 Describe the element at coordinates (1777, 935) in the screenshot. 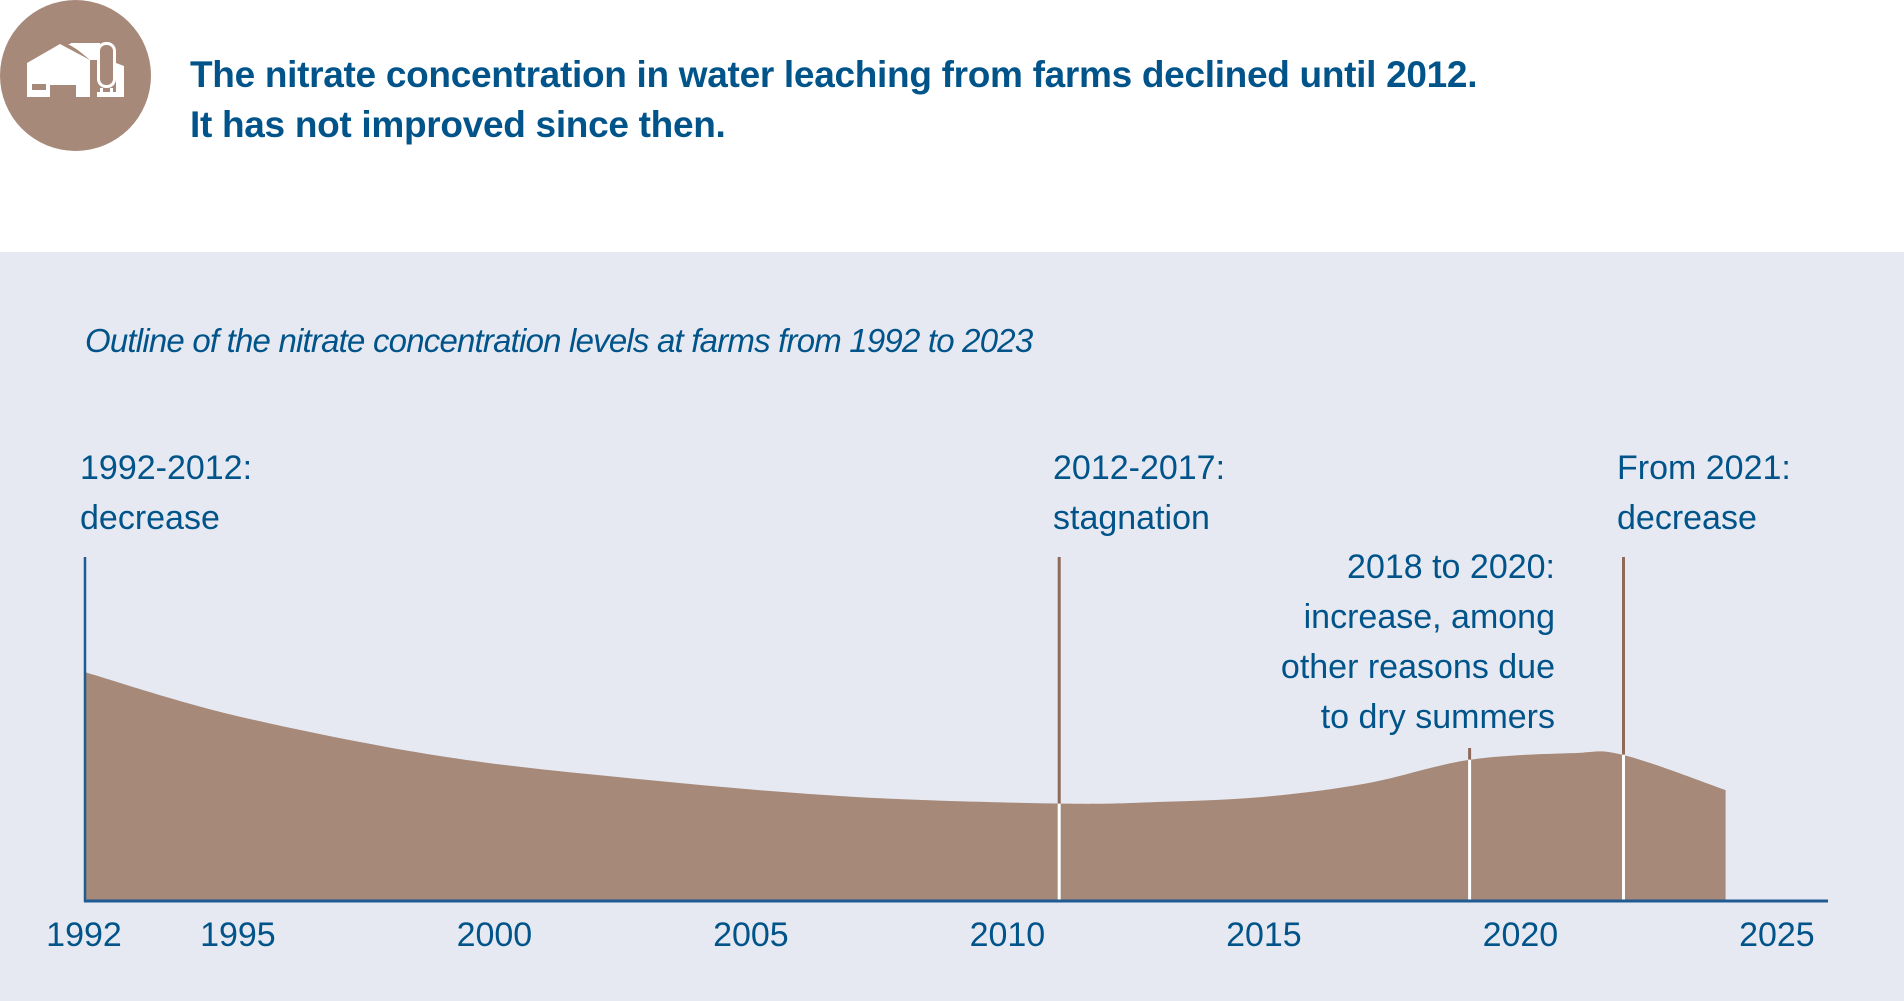

I see `x-tick-label-2025: 2025` at that location.